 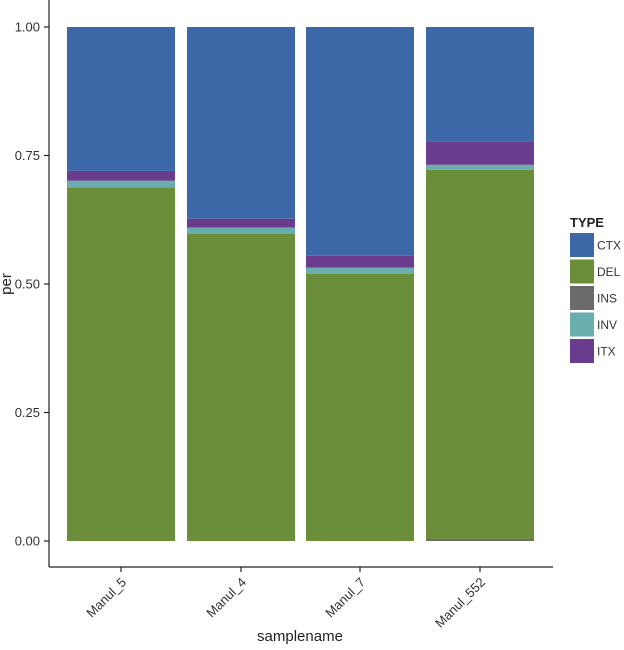 What do you see at coordinates (226, 598) in the screenshot?
I see `x-tick-label: Manul_4` at bounding box center [226, 598].